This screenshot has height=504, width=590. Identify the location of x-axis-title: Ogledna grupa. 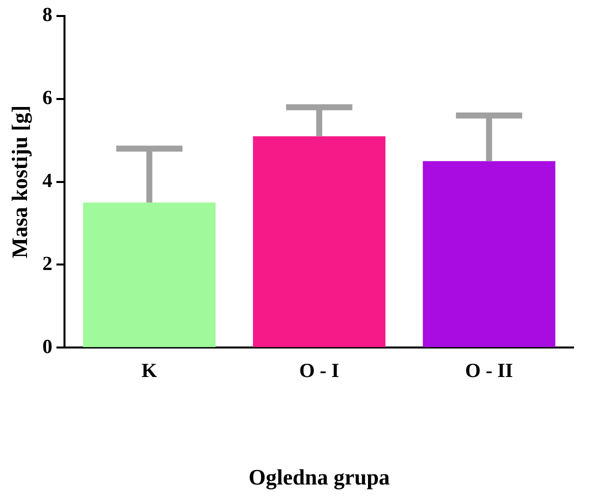
(319, 477).